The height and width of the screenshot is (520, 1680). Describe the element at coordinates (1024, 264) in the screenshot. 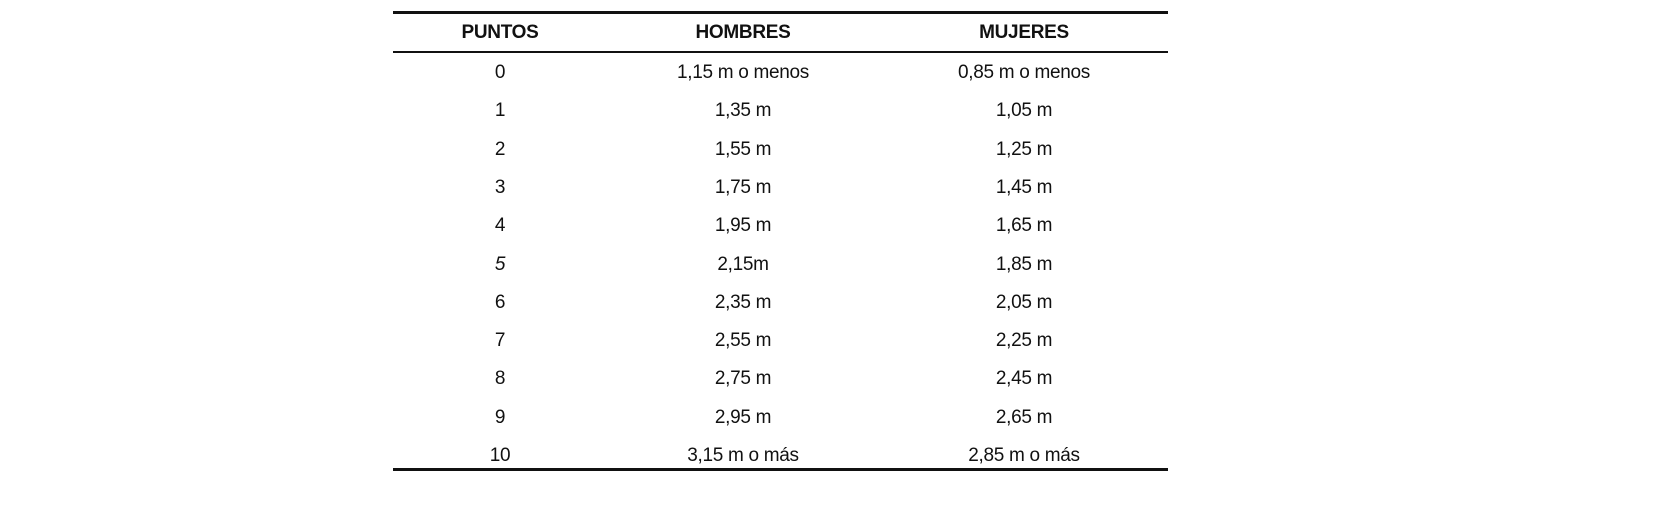

I see `cell-mujeres: 1,85 m` at that location.